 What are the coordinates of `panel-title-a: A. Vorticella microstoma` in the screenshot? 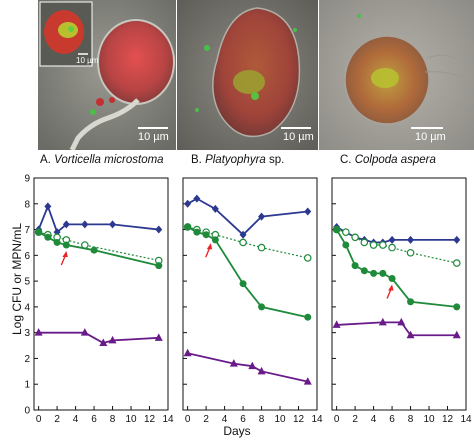 It's located at (102, 160).